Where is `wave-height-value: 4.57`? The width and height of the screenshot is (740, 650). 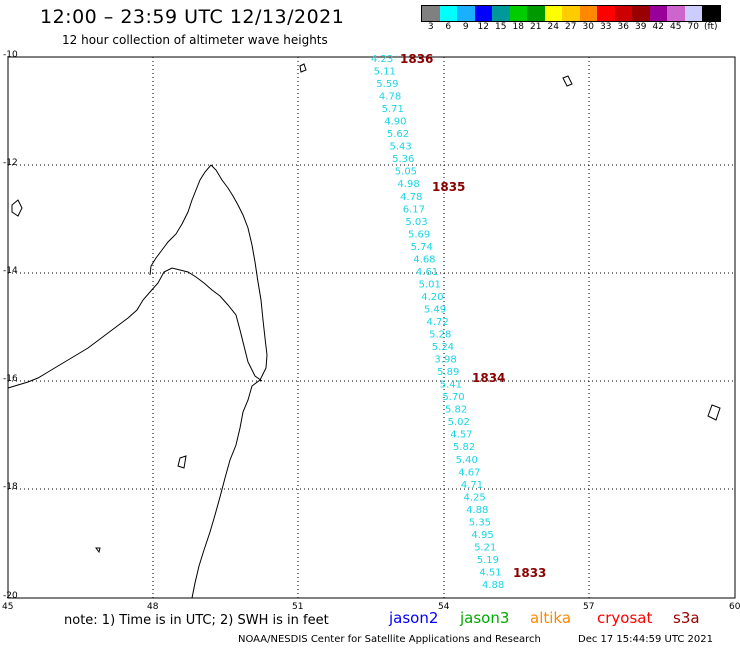
wave-height-value: 4.57 is located at coordinates (461, 435).